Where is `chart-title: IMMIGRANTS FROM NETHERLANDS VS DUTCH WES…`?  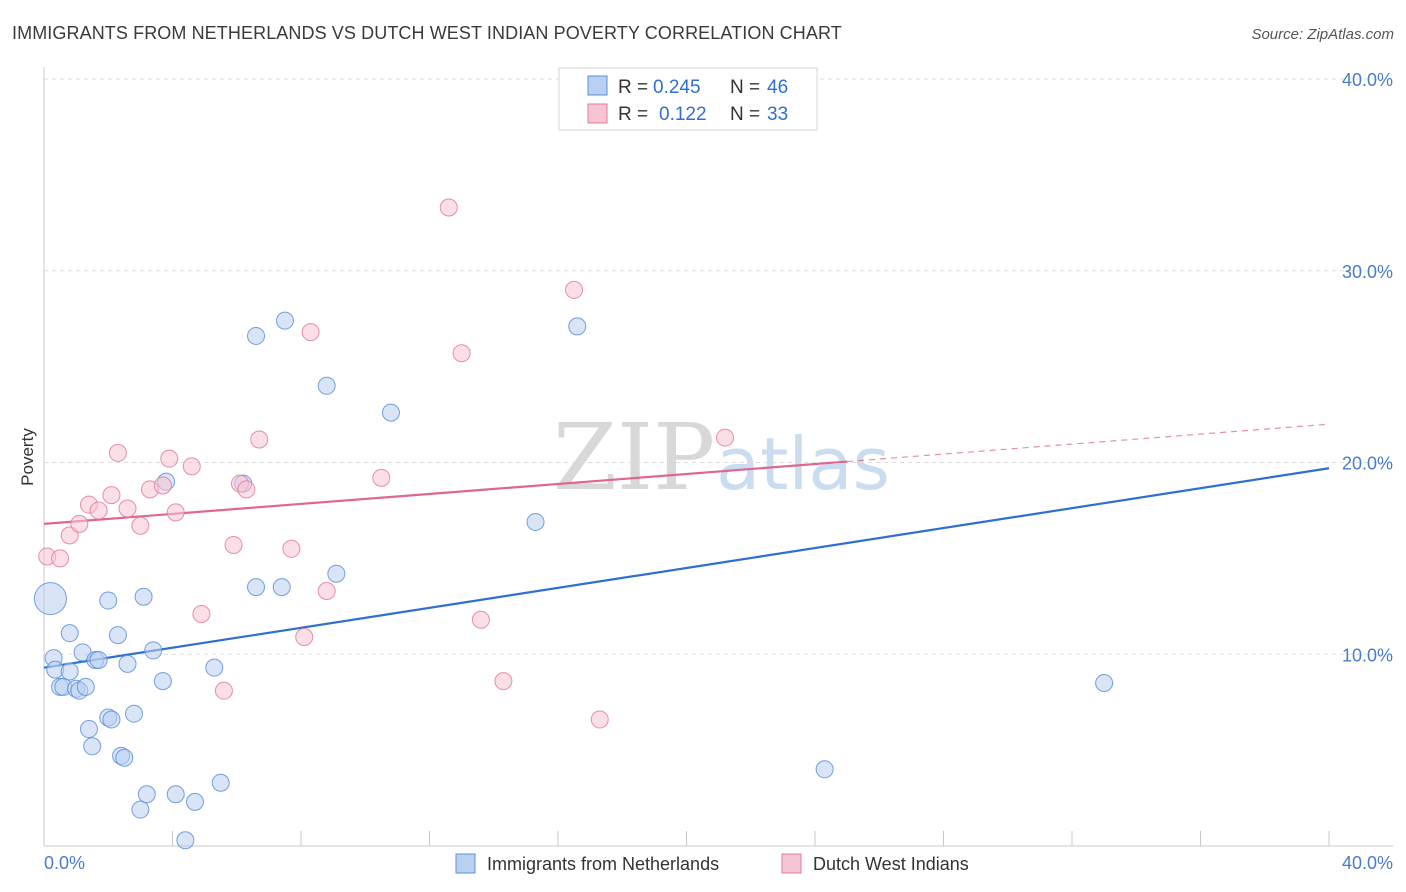 chart-title: IMMIGRANTS FROM NETHERLANDS VS DUTCH WES… is located at coordinates (427, 33).